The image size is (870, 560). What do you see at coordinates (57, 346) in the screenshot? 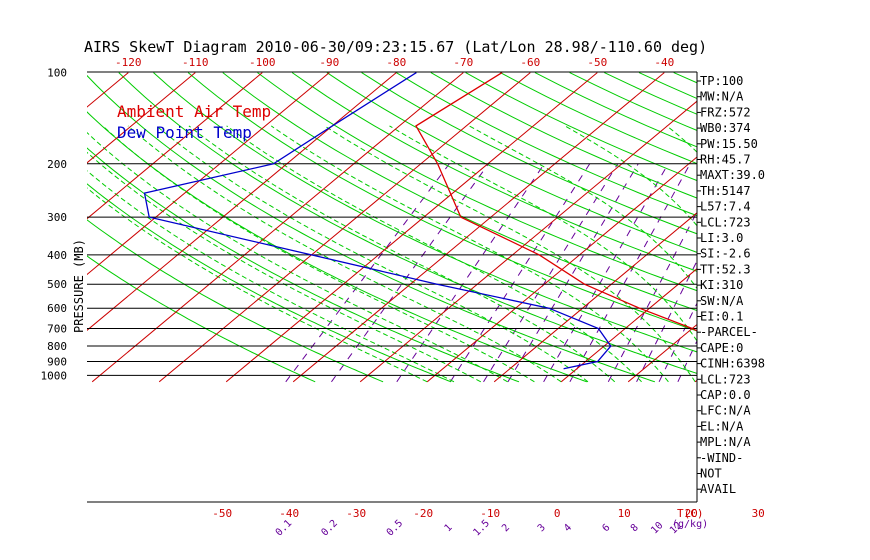
I see `pressure-tick-label: 800` at bounding box center [57, 346].